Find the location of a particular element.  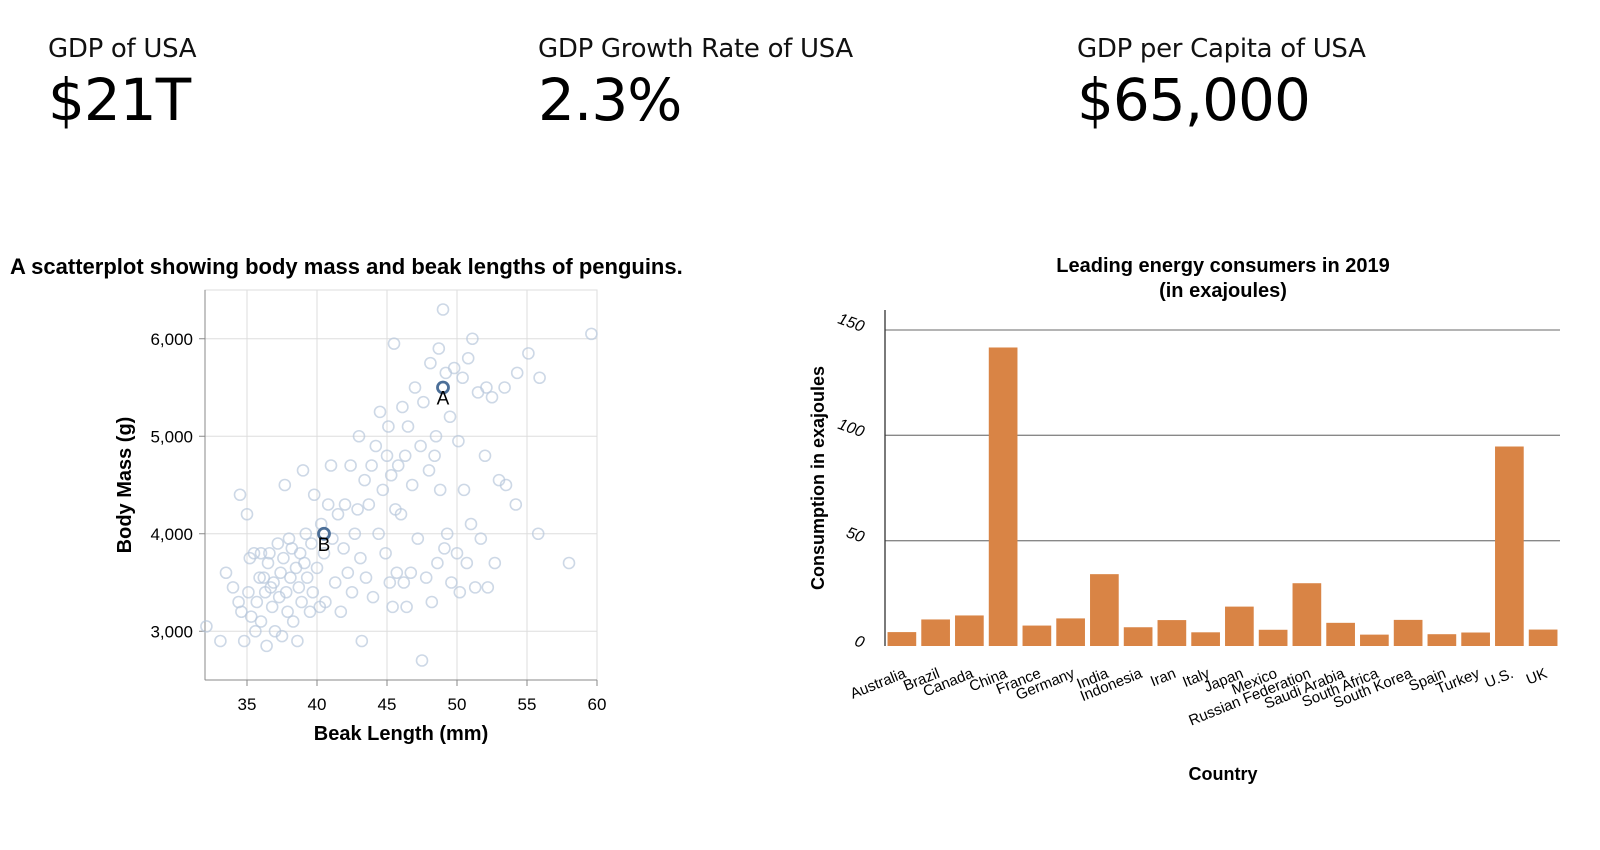

bar-y-tick-label: 50 is located at coordinates (855, 535).